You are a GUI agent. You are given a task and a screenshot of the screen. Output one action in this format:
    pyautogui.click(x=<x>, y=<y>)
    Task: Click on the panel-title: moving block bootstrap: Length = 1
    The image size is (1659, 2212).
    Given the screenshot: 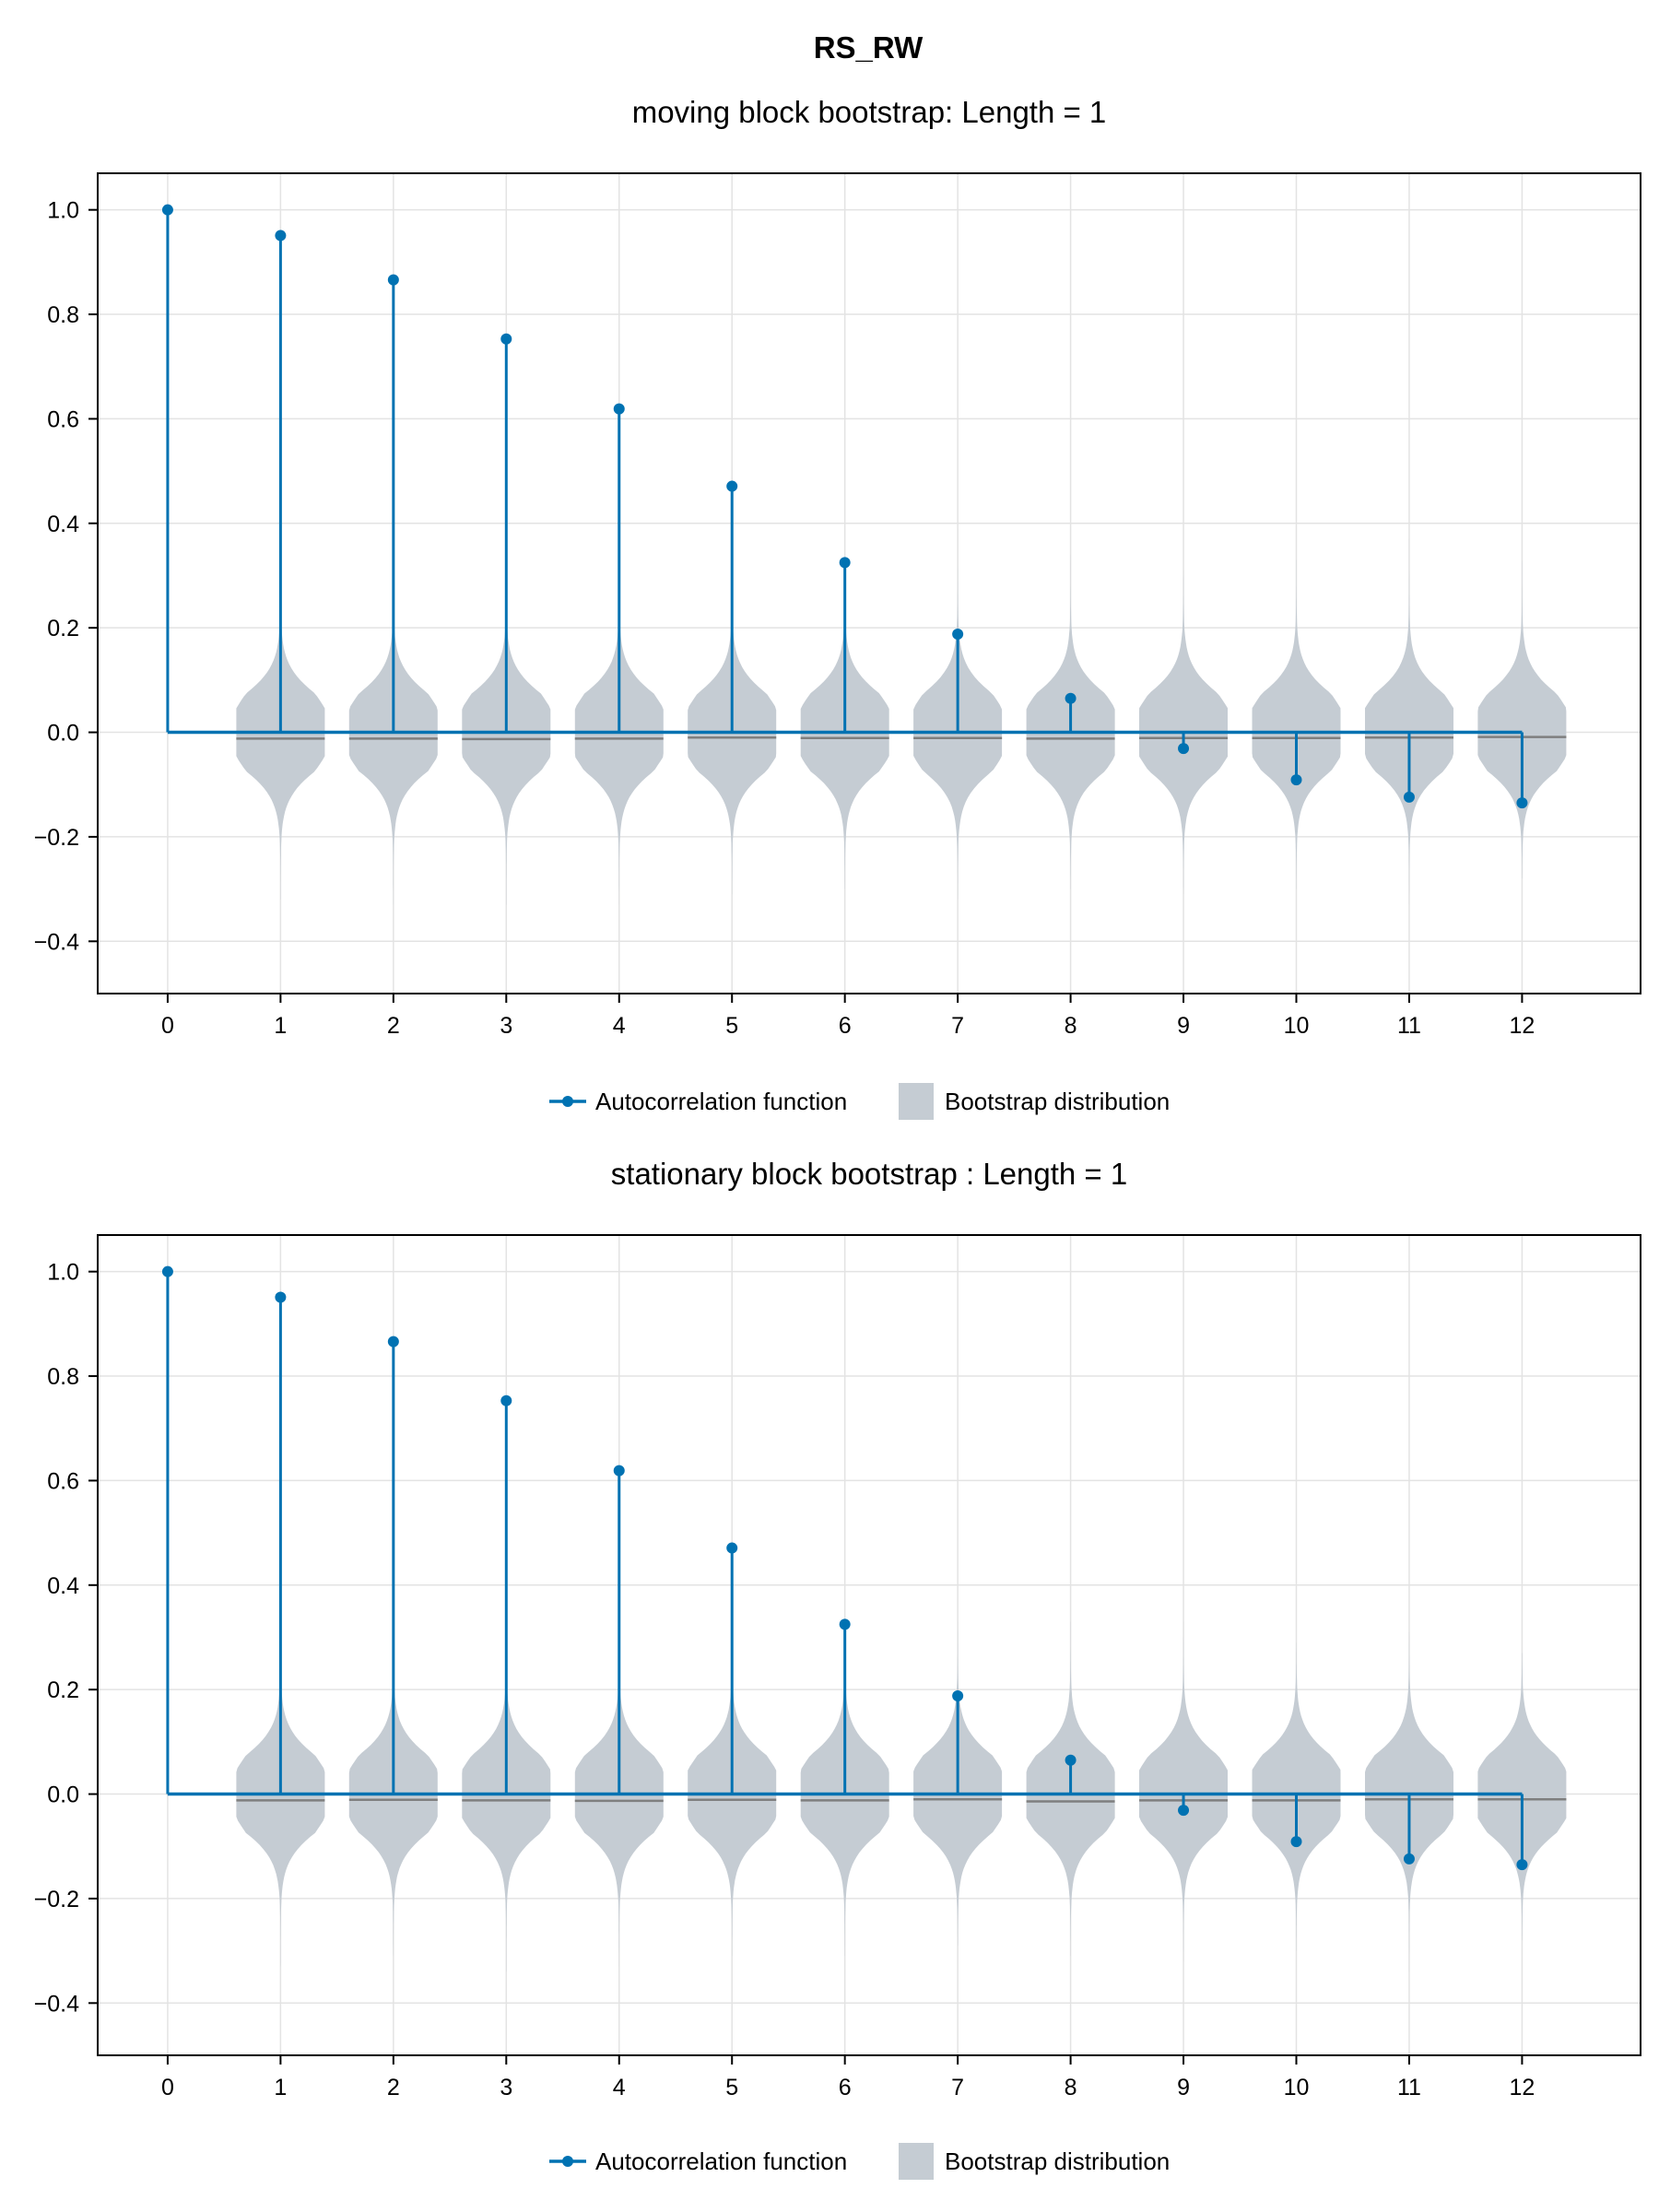 What is the action you would take?
    pyautogui.click(x=869, y=112)
    